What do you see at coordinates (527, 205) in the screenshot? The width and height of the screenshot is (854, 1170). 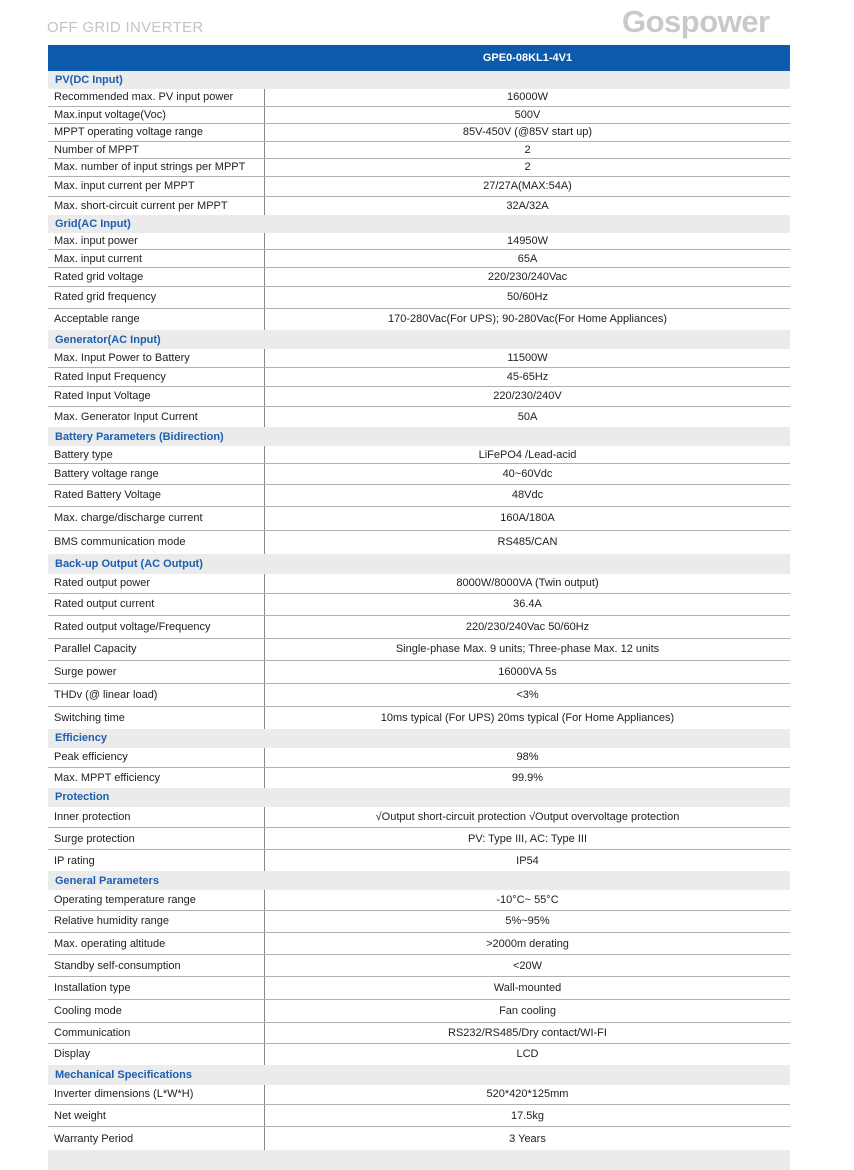 I see `spec-value: 32A/32A` at bounding box center [527, 205].